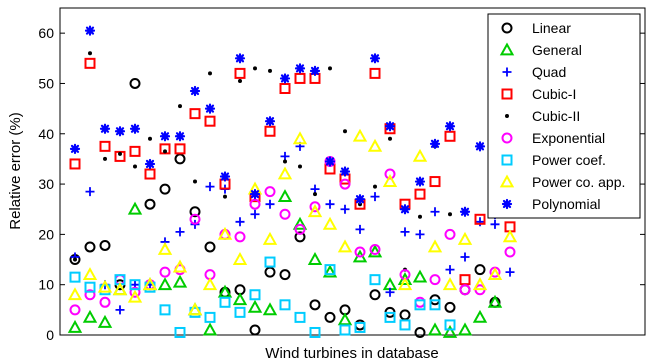 The width and height of the screenshot is (651, 364). Describe the element at coordinates (50, 335) in the screenshot. I see `y-tick-label: 0` at that location.